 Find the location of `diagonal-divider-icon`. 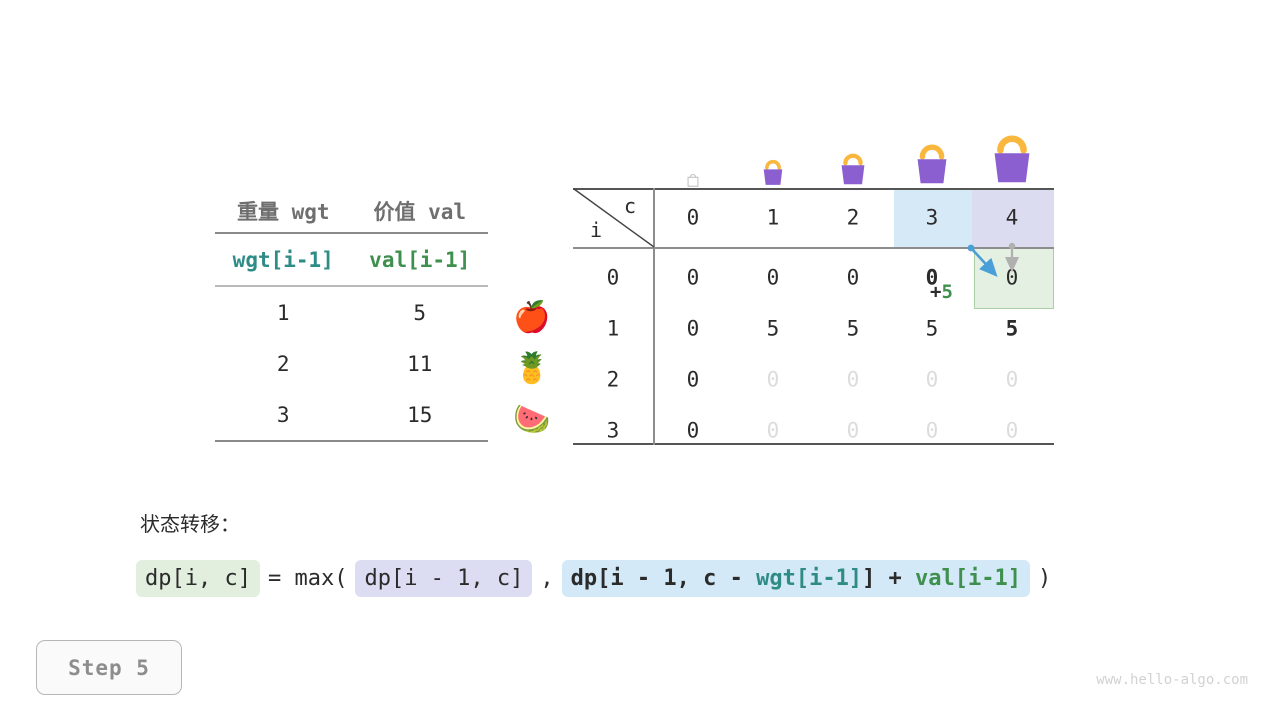

diagonal-divider-icon is located at coordinates (614, 218).